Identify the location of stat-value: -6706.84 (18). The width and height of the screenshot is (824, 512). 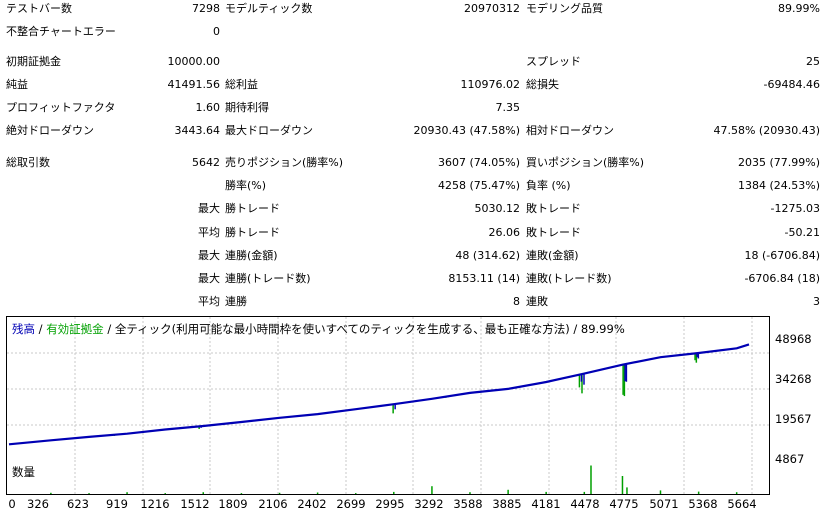
(782, 278).